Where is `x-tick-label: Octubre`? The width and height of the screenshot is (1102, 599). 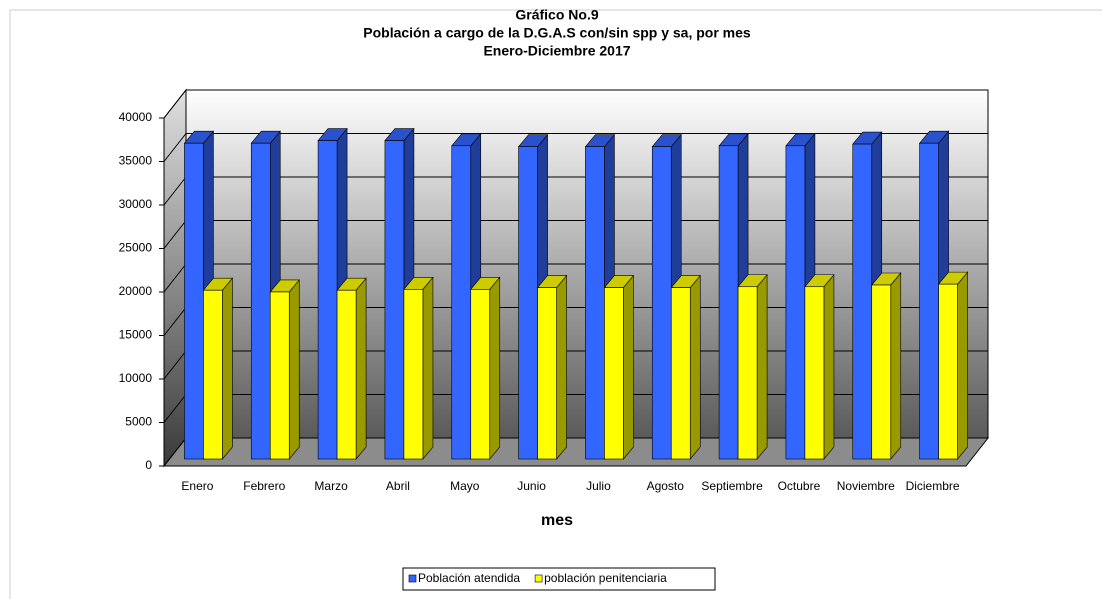 x-tick-label: Octubre is located at coordinates (799, 486).